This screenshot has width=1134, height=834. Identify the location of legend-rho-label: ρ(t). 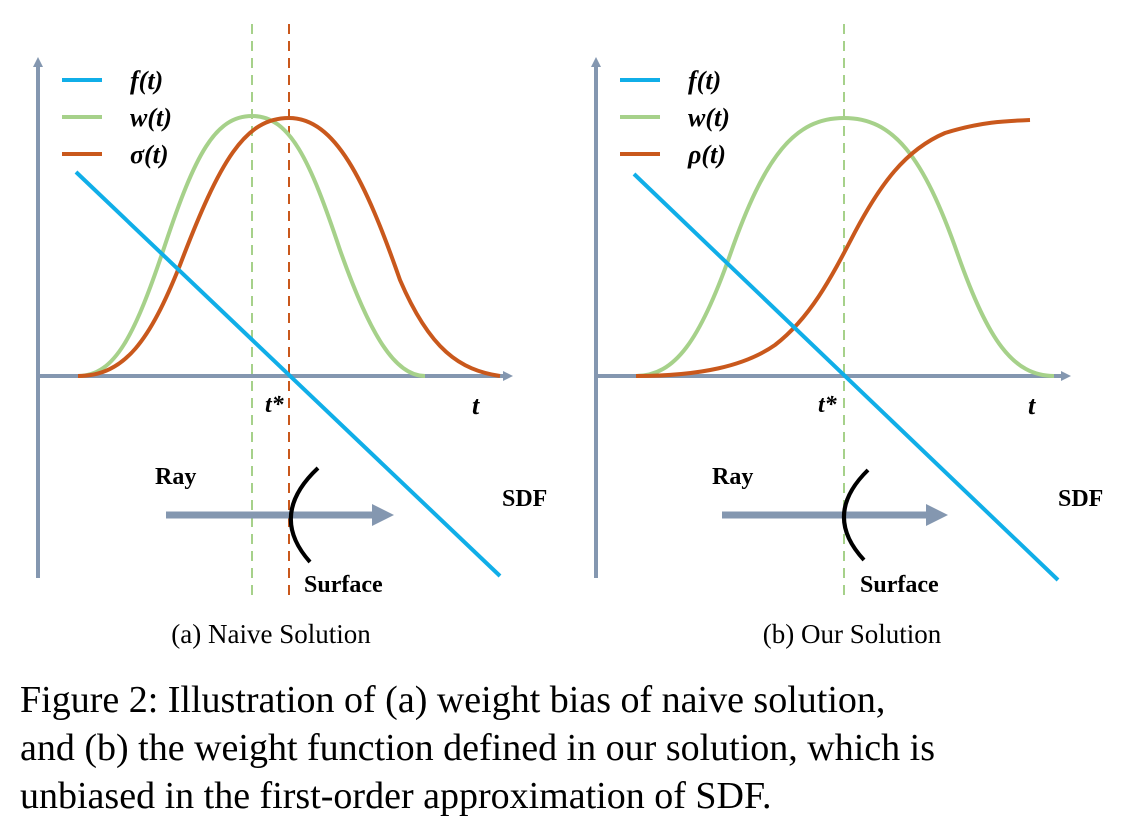
(706, 154).